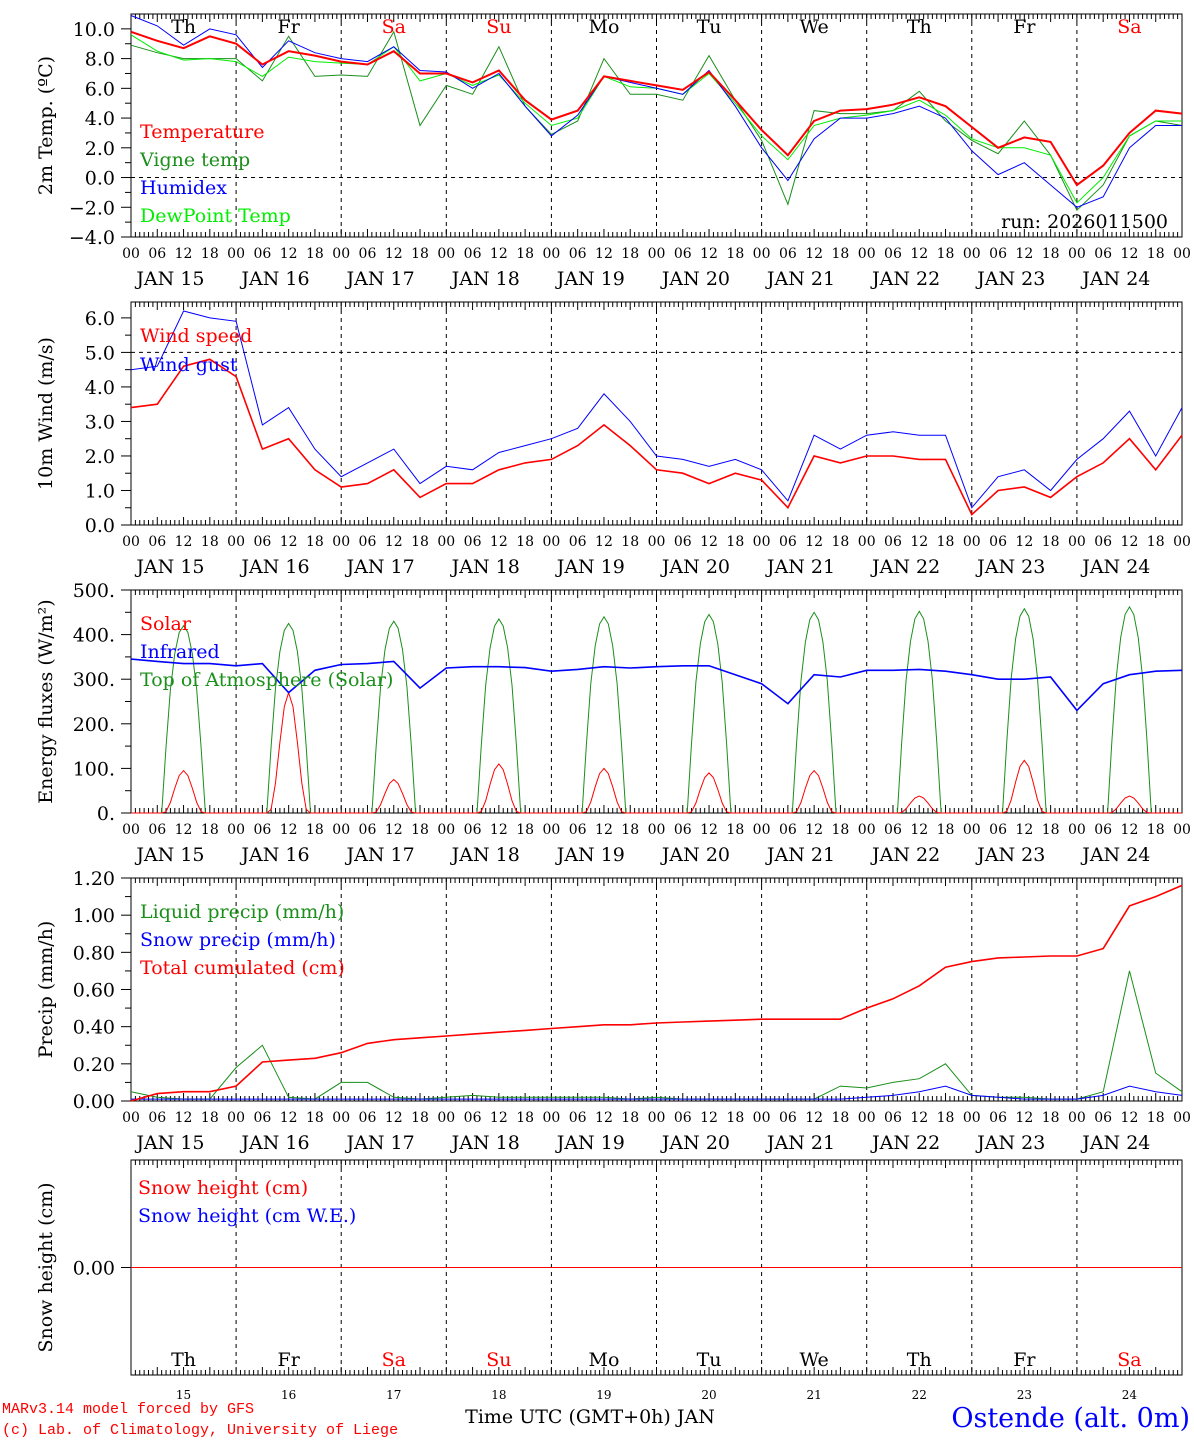 This screenshot has height=1440, width=1194. I want to click on x-date-label: JAN 19, so click(590, 1143).